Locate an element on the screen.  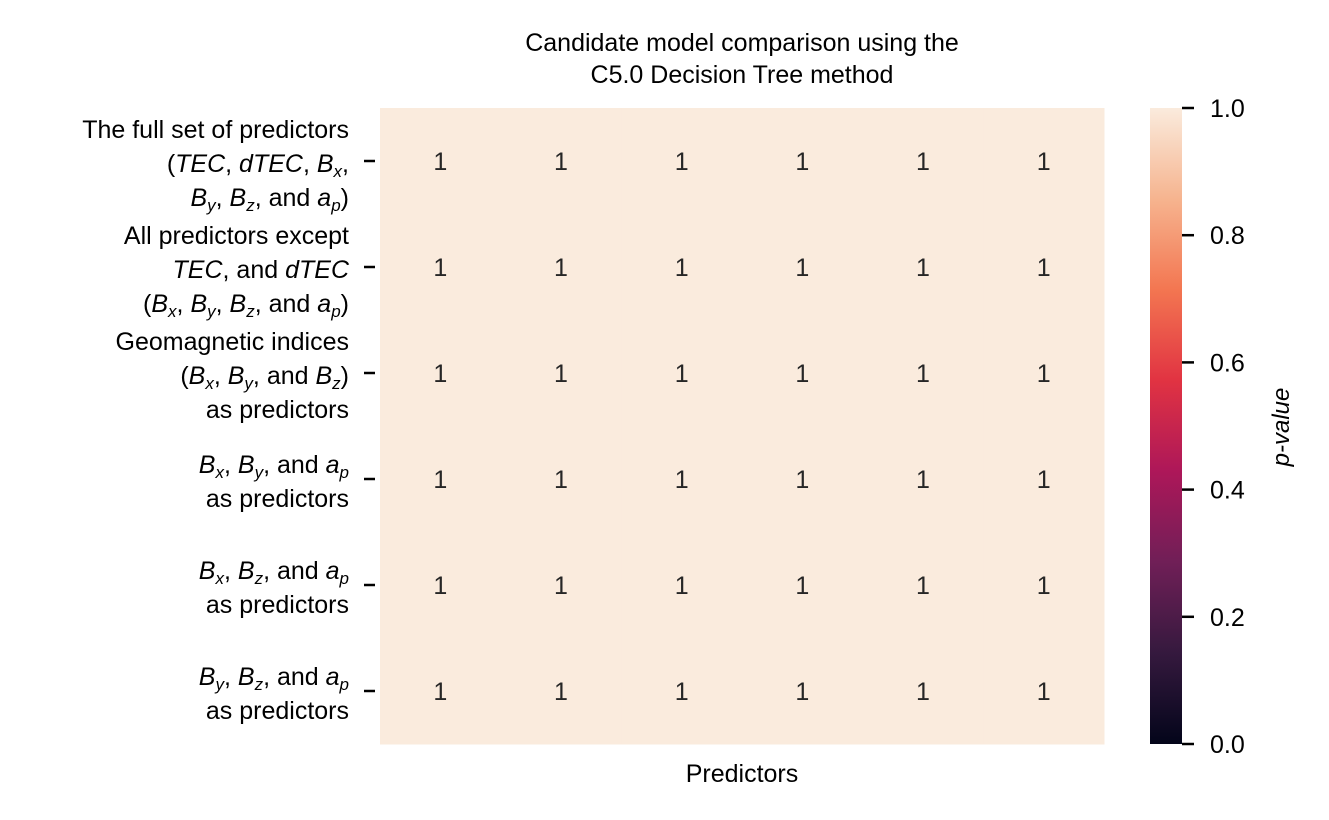
colorbar-tick-label: 0.2 is located at coordinates (1227, 618).